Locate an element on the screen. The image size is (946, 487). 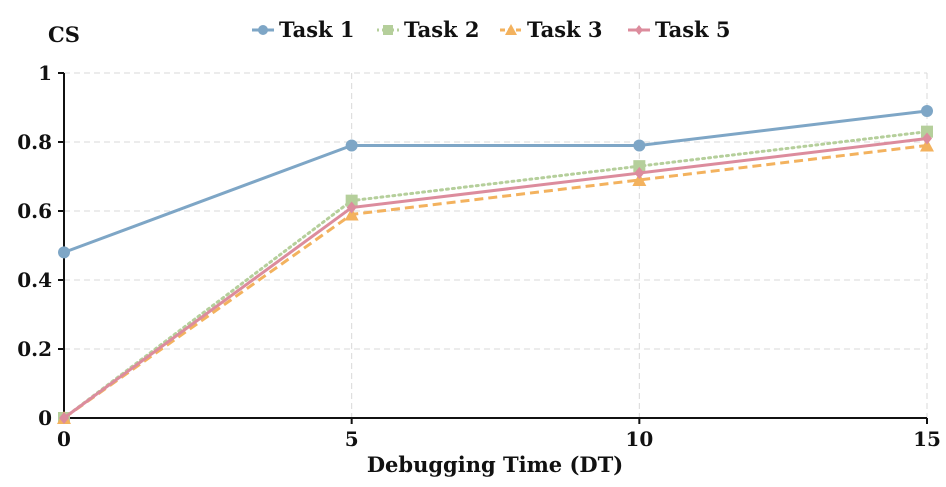
x-axis-title: Debugging Time (DT) is located at coordinates (495, 464).